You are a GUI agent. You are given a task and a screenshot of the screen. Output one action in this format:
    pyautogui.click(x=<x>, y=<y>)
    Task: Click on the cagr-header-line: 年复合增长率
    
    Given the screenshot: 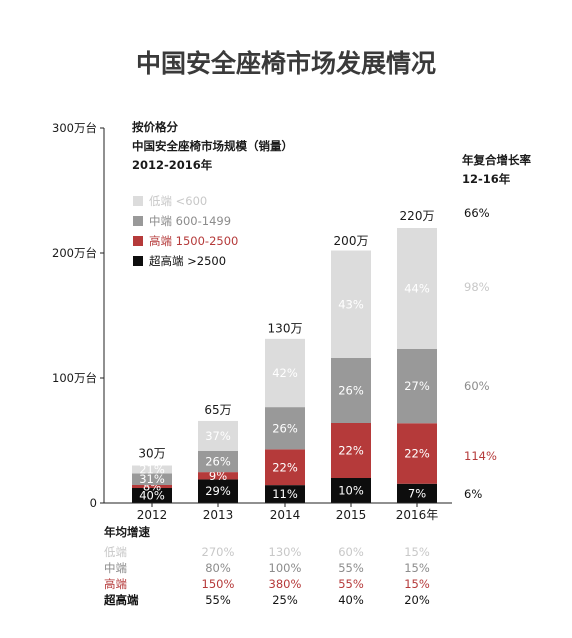 What is the action you would take?
    pyautogui.click(x=496, y=160)
    